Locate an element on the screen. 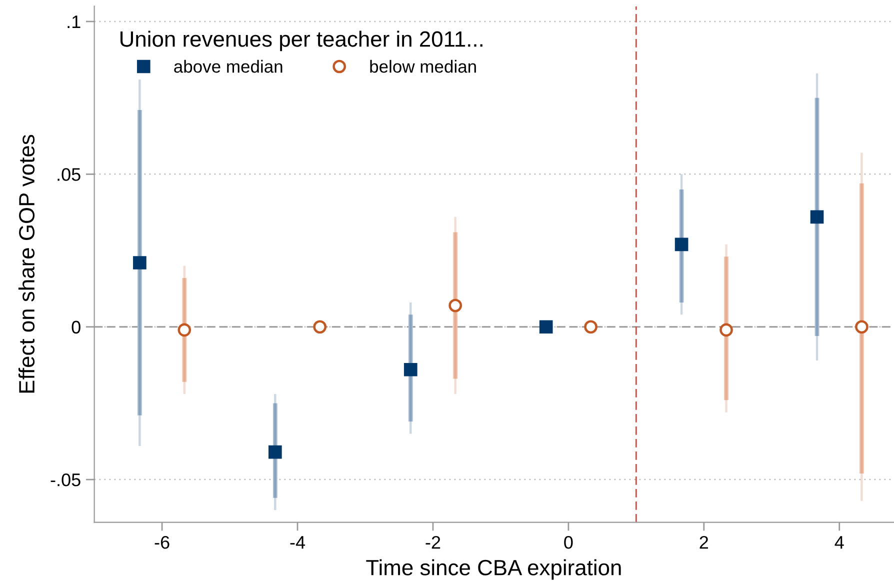 The image size is (894, 587). x-tick-label: -4 is located at coordinates (298, 542).